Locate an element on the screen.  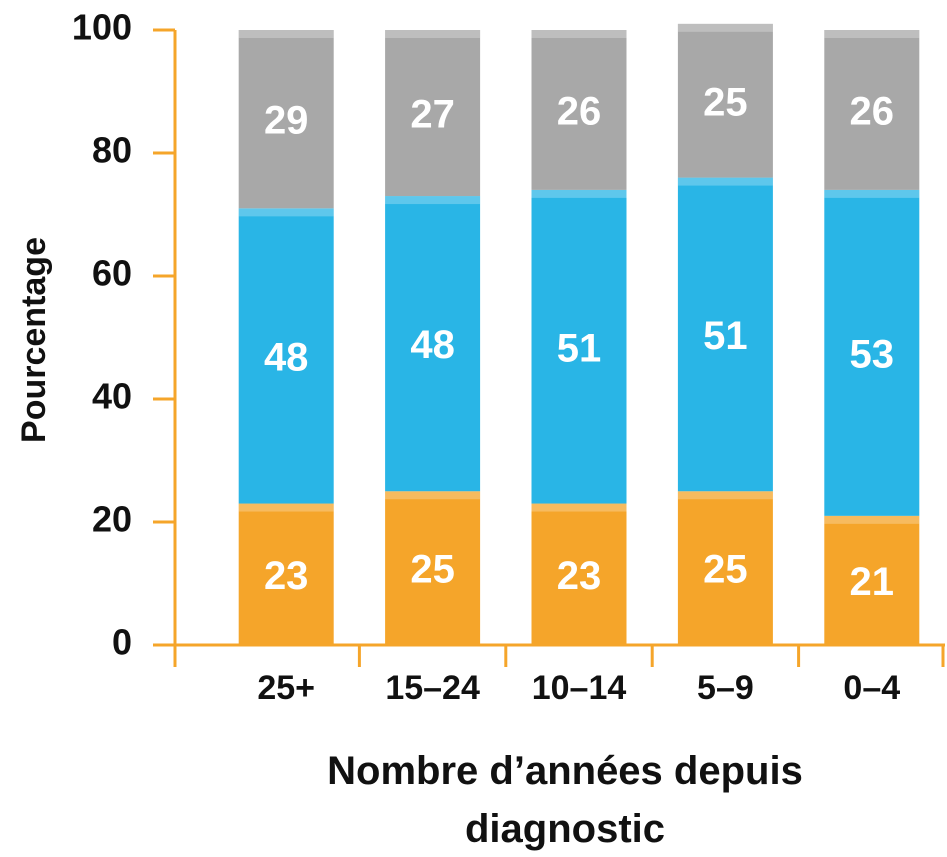
x-tick-label: 5–9 is located at coordinates (725, 688).